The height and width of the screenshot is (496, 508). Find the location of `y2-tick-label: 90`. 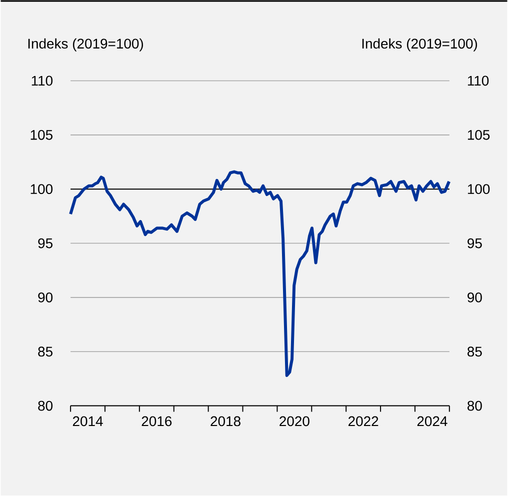

y2-tick-label: 90 is located at coordinates (475, 297).